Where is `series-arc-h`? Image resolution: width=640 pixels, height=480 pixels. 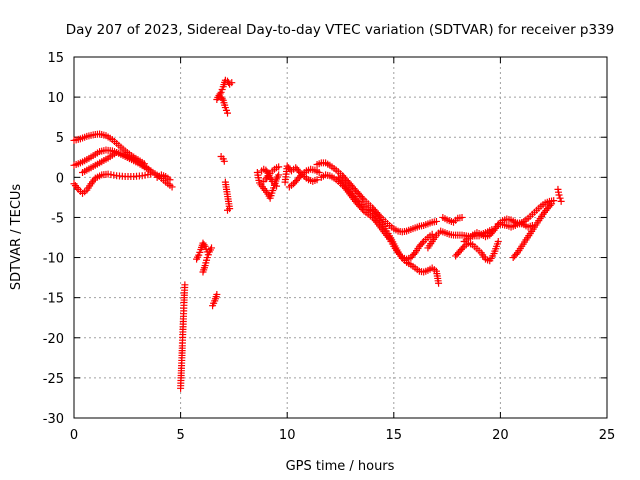
series-arc-h is located at coordinates (207, 260).